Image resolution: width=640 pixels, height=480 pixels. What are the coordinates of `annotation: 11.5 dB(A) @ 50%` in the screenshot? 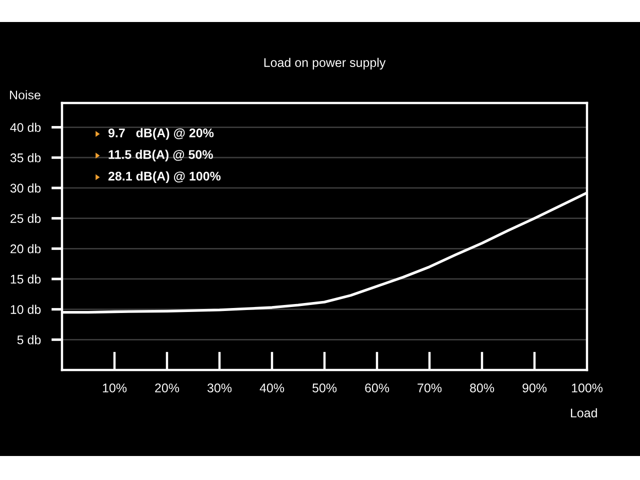 It's located at (160, 156).